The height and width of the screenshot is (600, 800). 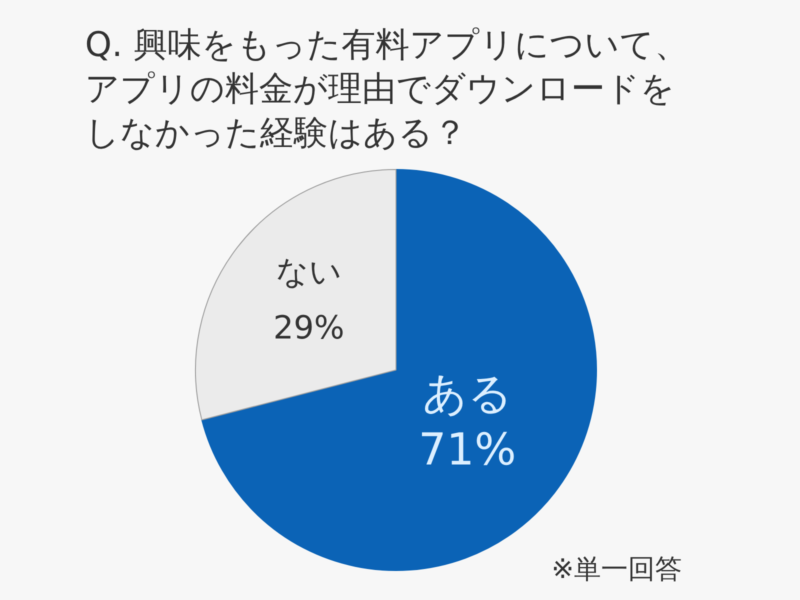 What do you see at coordinates (308, 327) in the screenshot?
I see `data-label: 29%` at bounding box center [308, 327].